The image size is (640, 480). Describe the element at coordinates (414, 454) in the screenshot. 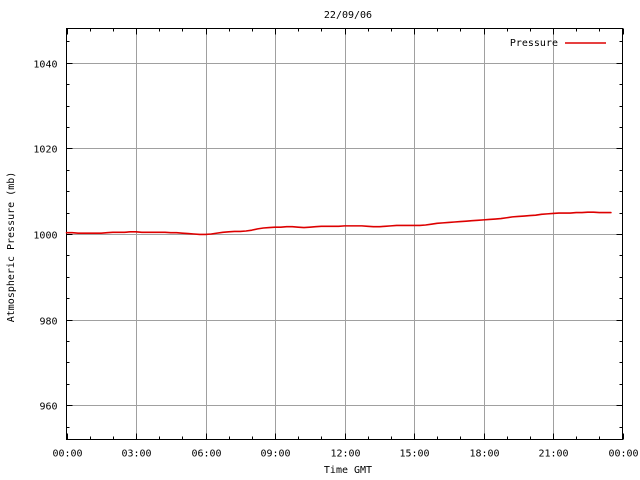

I see `x-axis-tick-label: 15:00` at that location.